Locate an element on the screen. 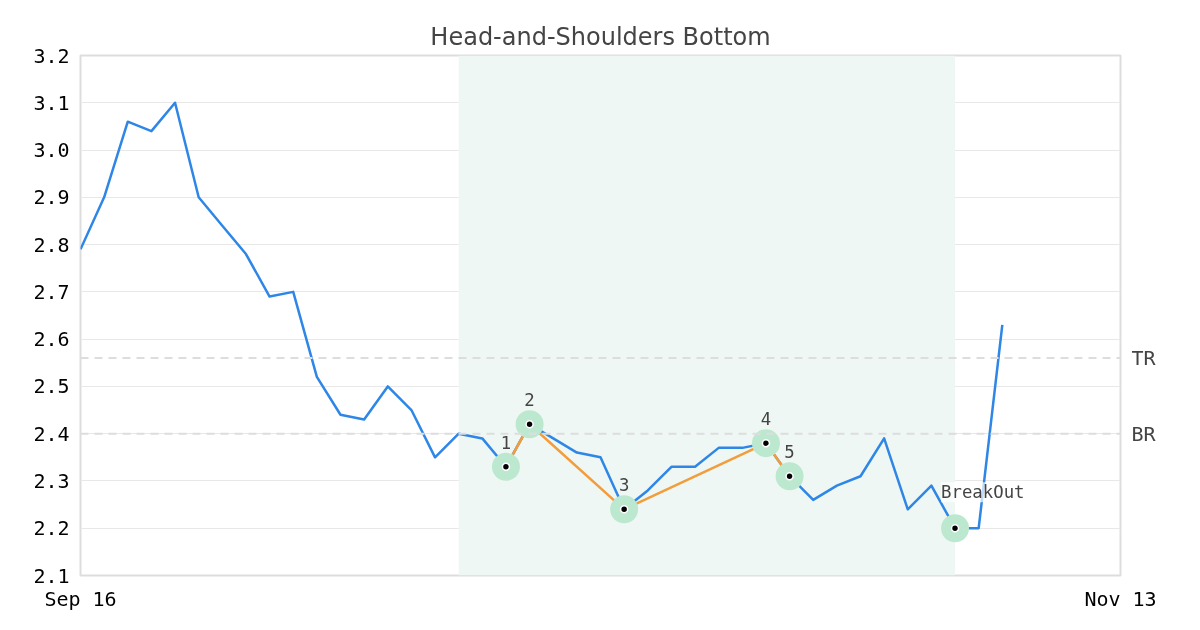 This screenshot has height=630, width=1200. y-tick-label: 3.0 is located at coordinates (51, 150).